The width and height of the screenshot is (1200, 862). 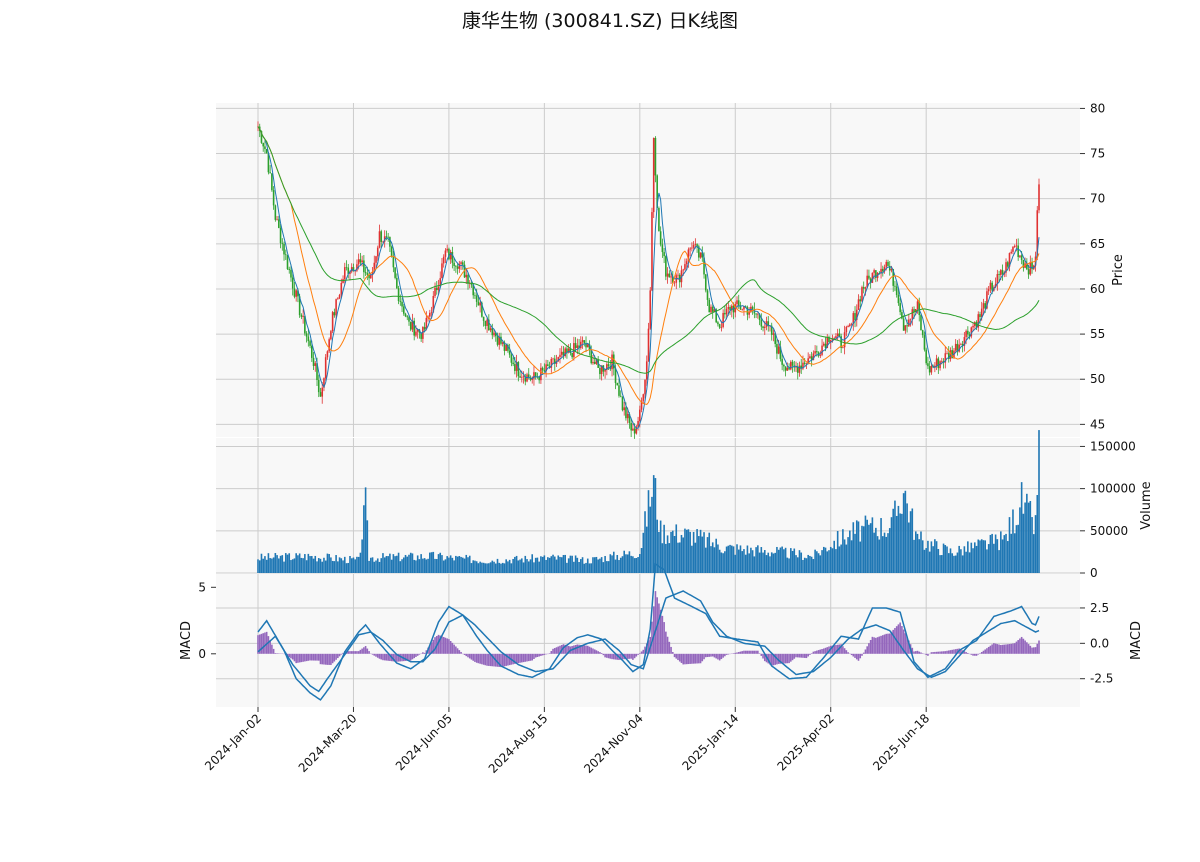 What do you see at coordinates (1099, 608) in the screenshot?
I see `macd-right-tick-label: 2.5` at bounding box center [1099, 608].